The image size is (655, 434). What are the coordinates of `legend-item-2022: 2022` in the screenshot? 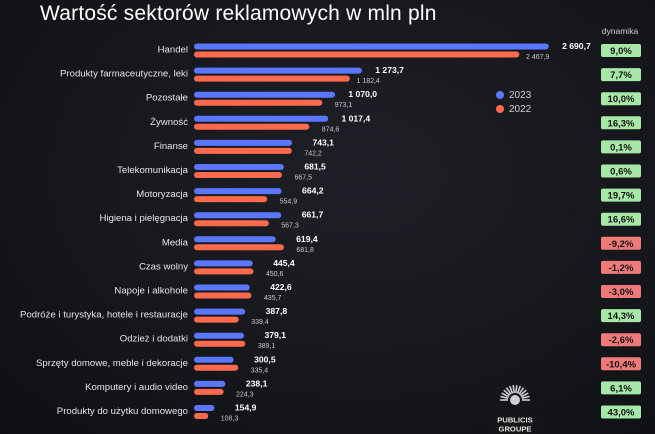 It's located at (513, 109).